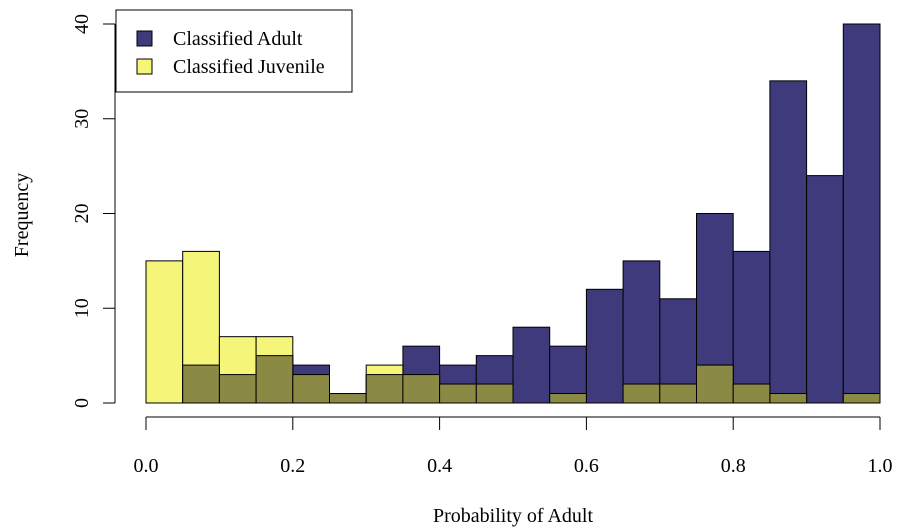 The height and width of the screenshot is (529, 901). What do you see at coordinates (144, 66) in the screenshot?
I see `legend-swatch-juvenile` at bounding box center [144, 66].